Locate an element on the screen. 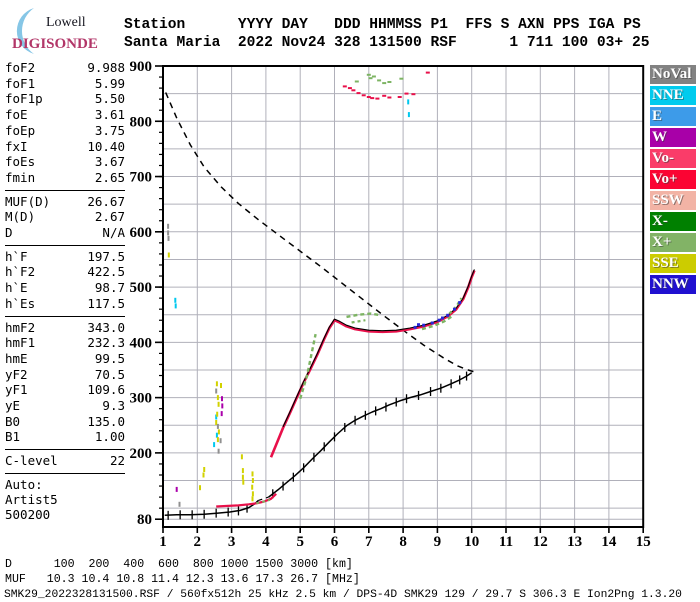 This screenshot has width=700, height=602. legend-chip-e: E is located at coordinates (673, 116).